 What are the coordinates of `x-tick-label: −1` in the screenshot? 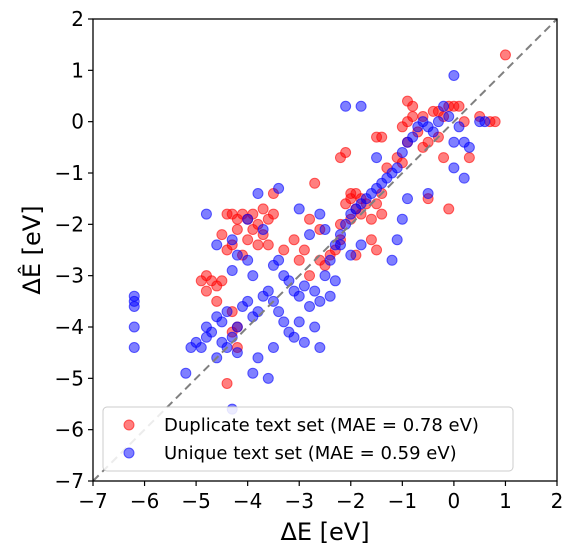 It's located at (402, 501).